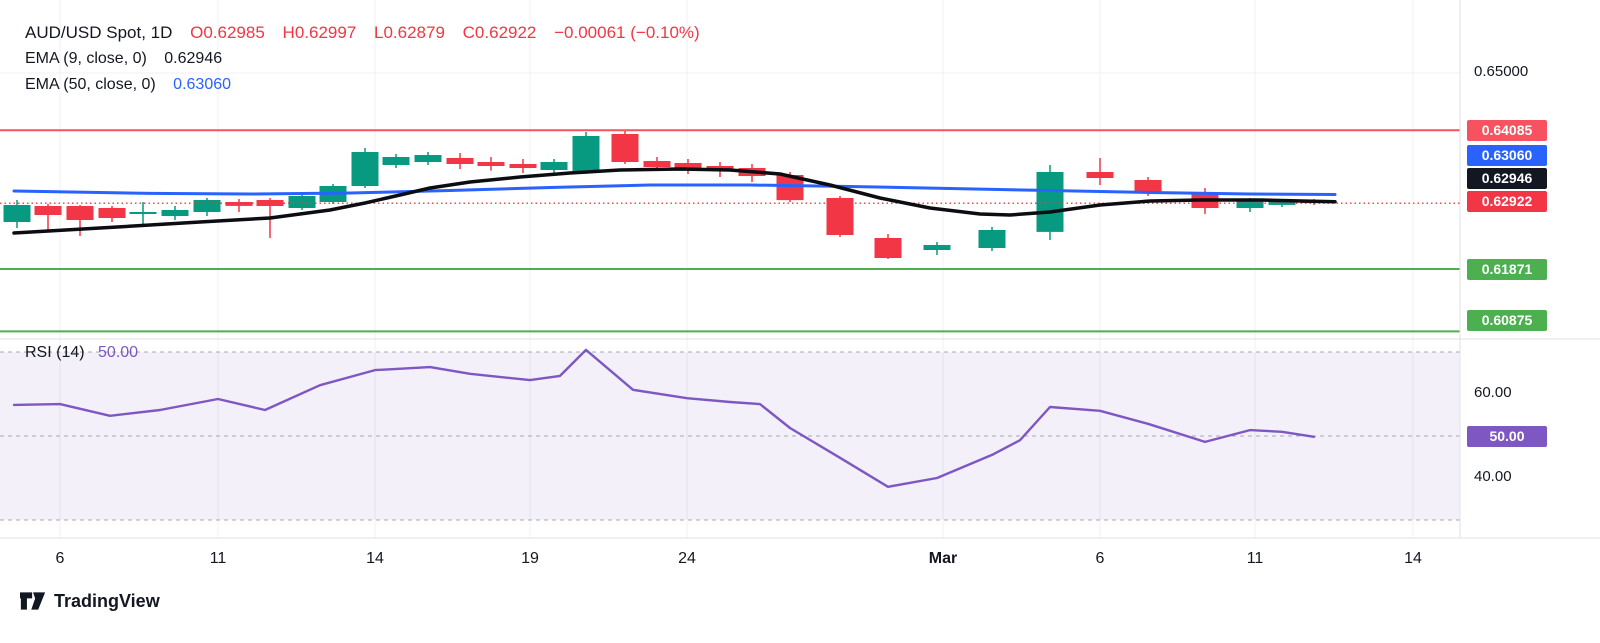  I want to click on ohlc-close: C0.62922, so click(499, 32).